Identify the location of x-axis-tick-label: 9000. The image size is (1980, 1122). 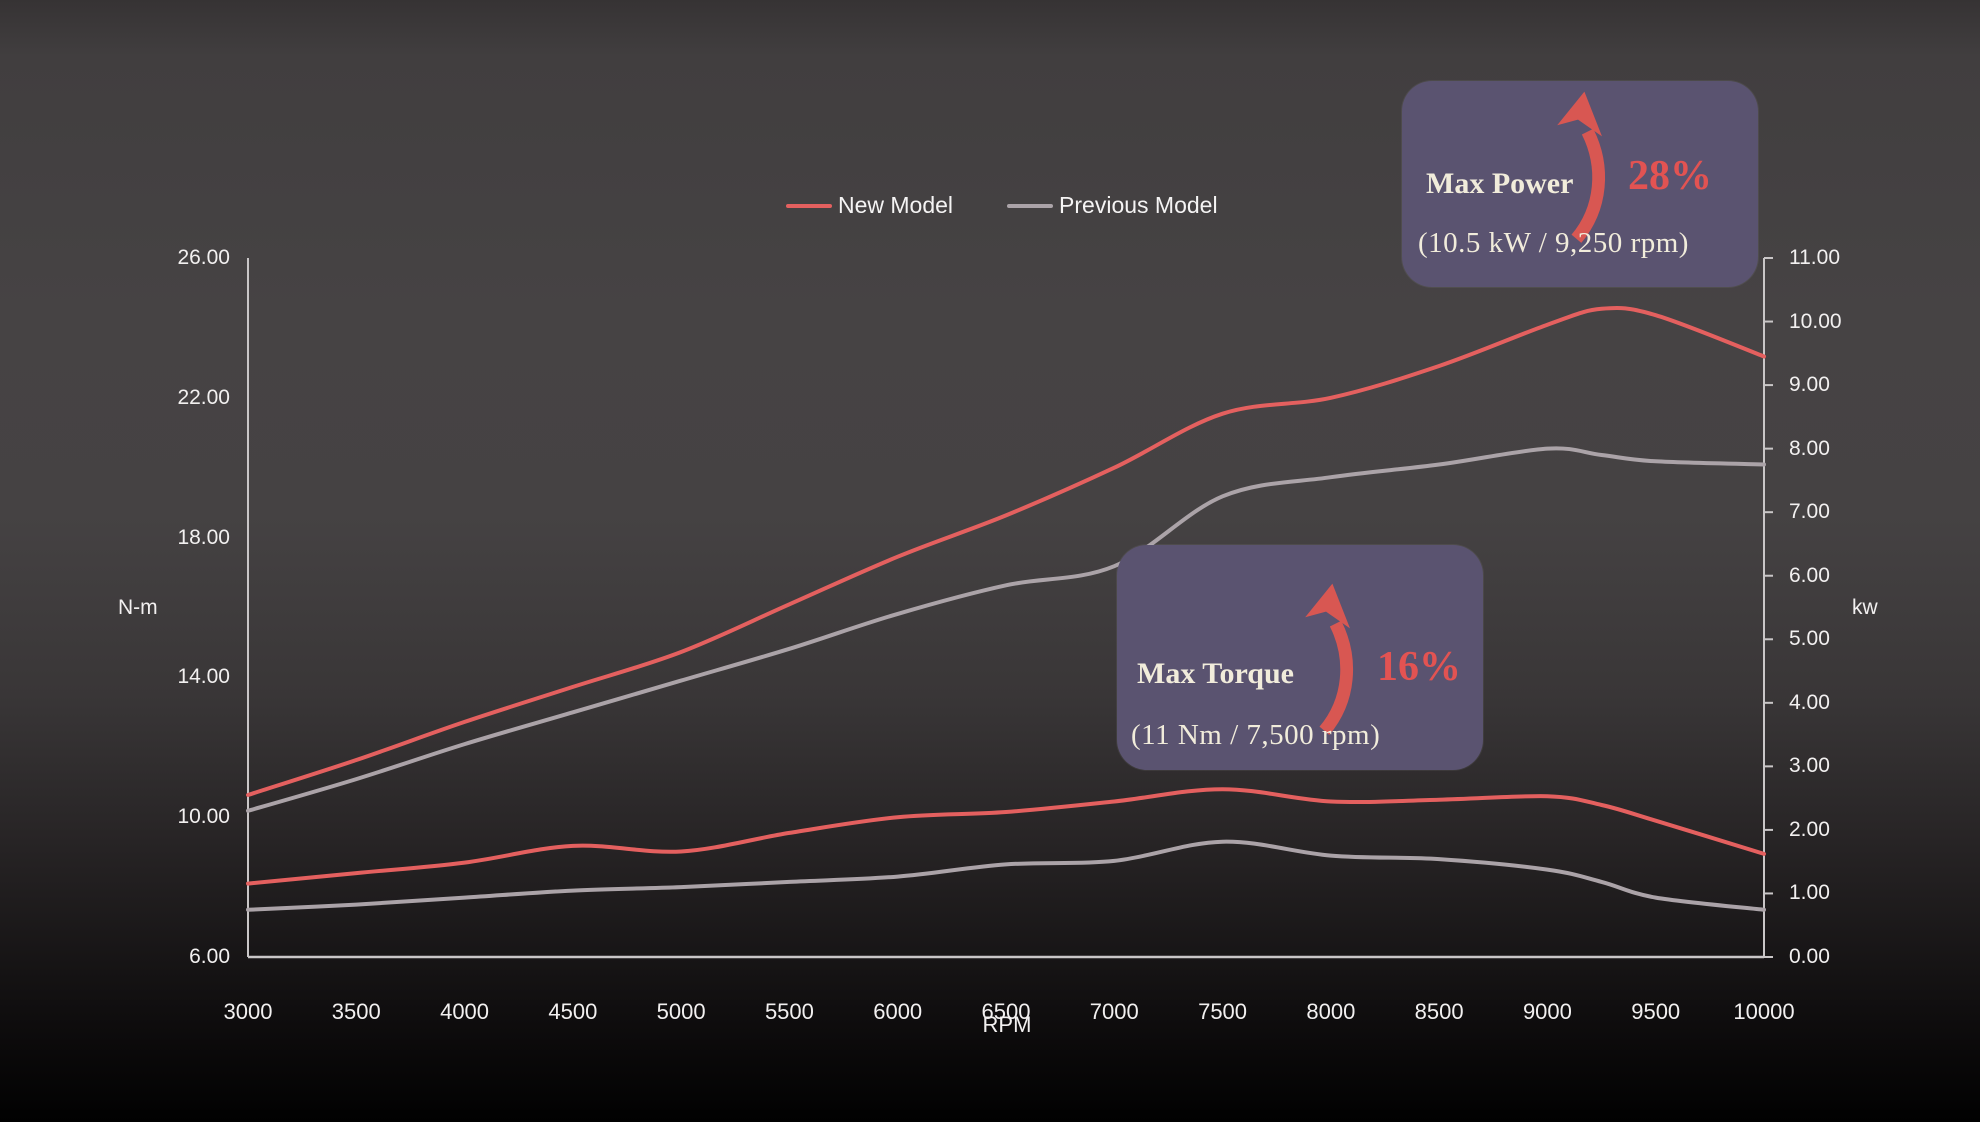
(1547, 1011).